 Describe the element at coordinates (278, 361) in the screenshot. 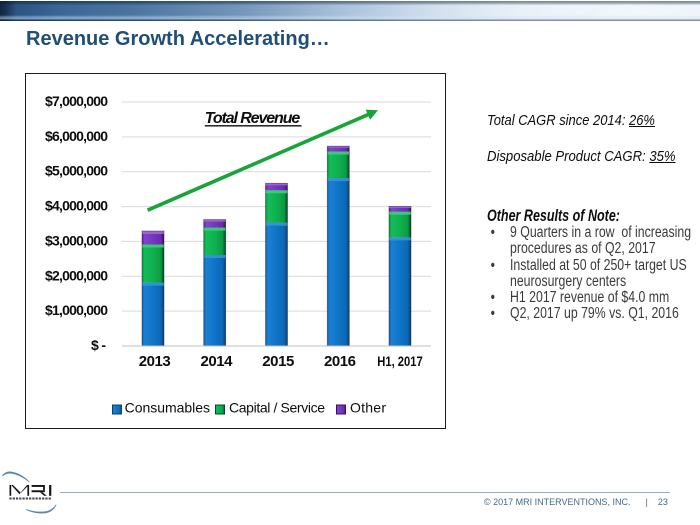

I see `svg-text: 2015` at that location.